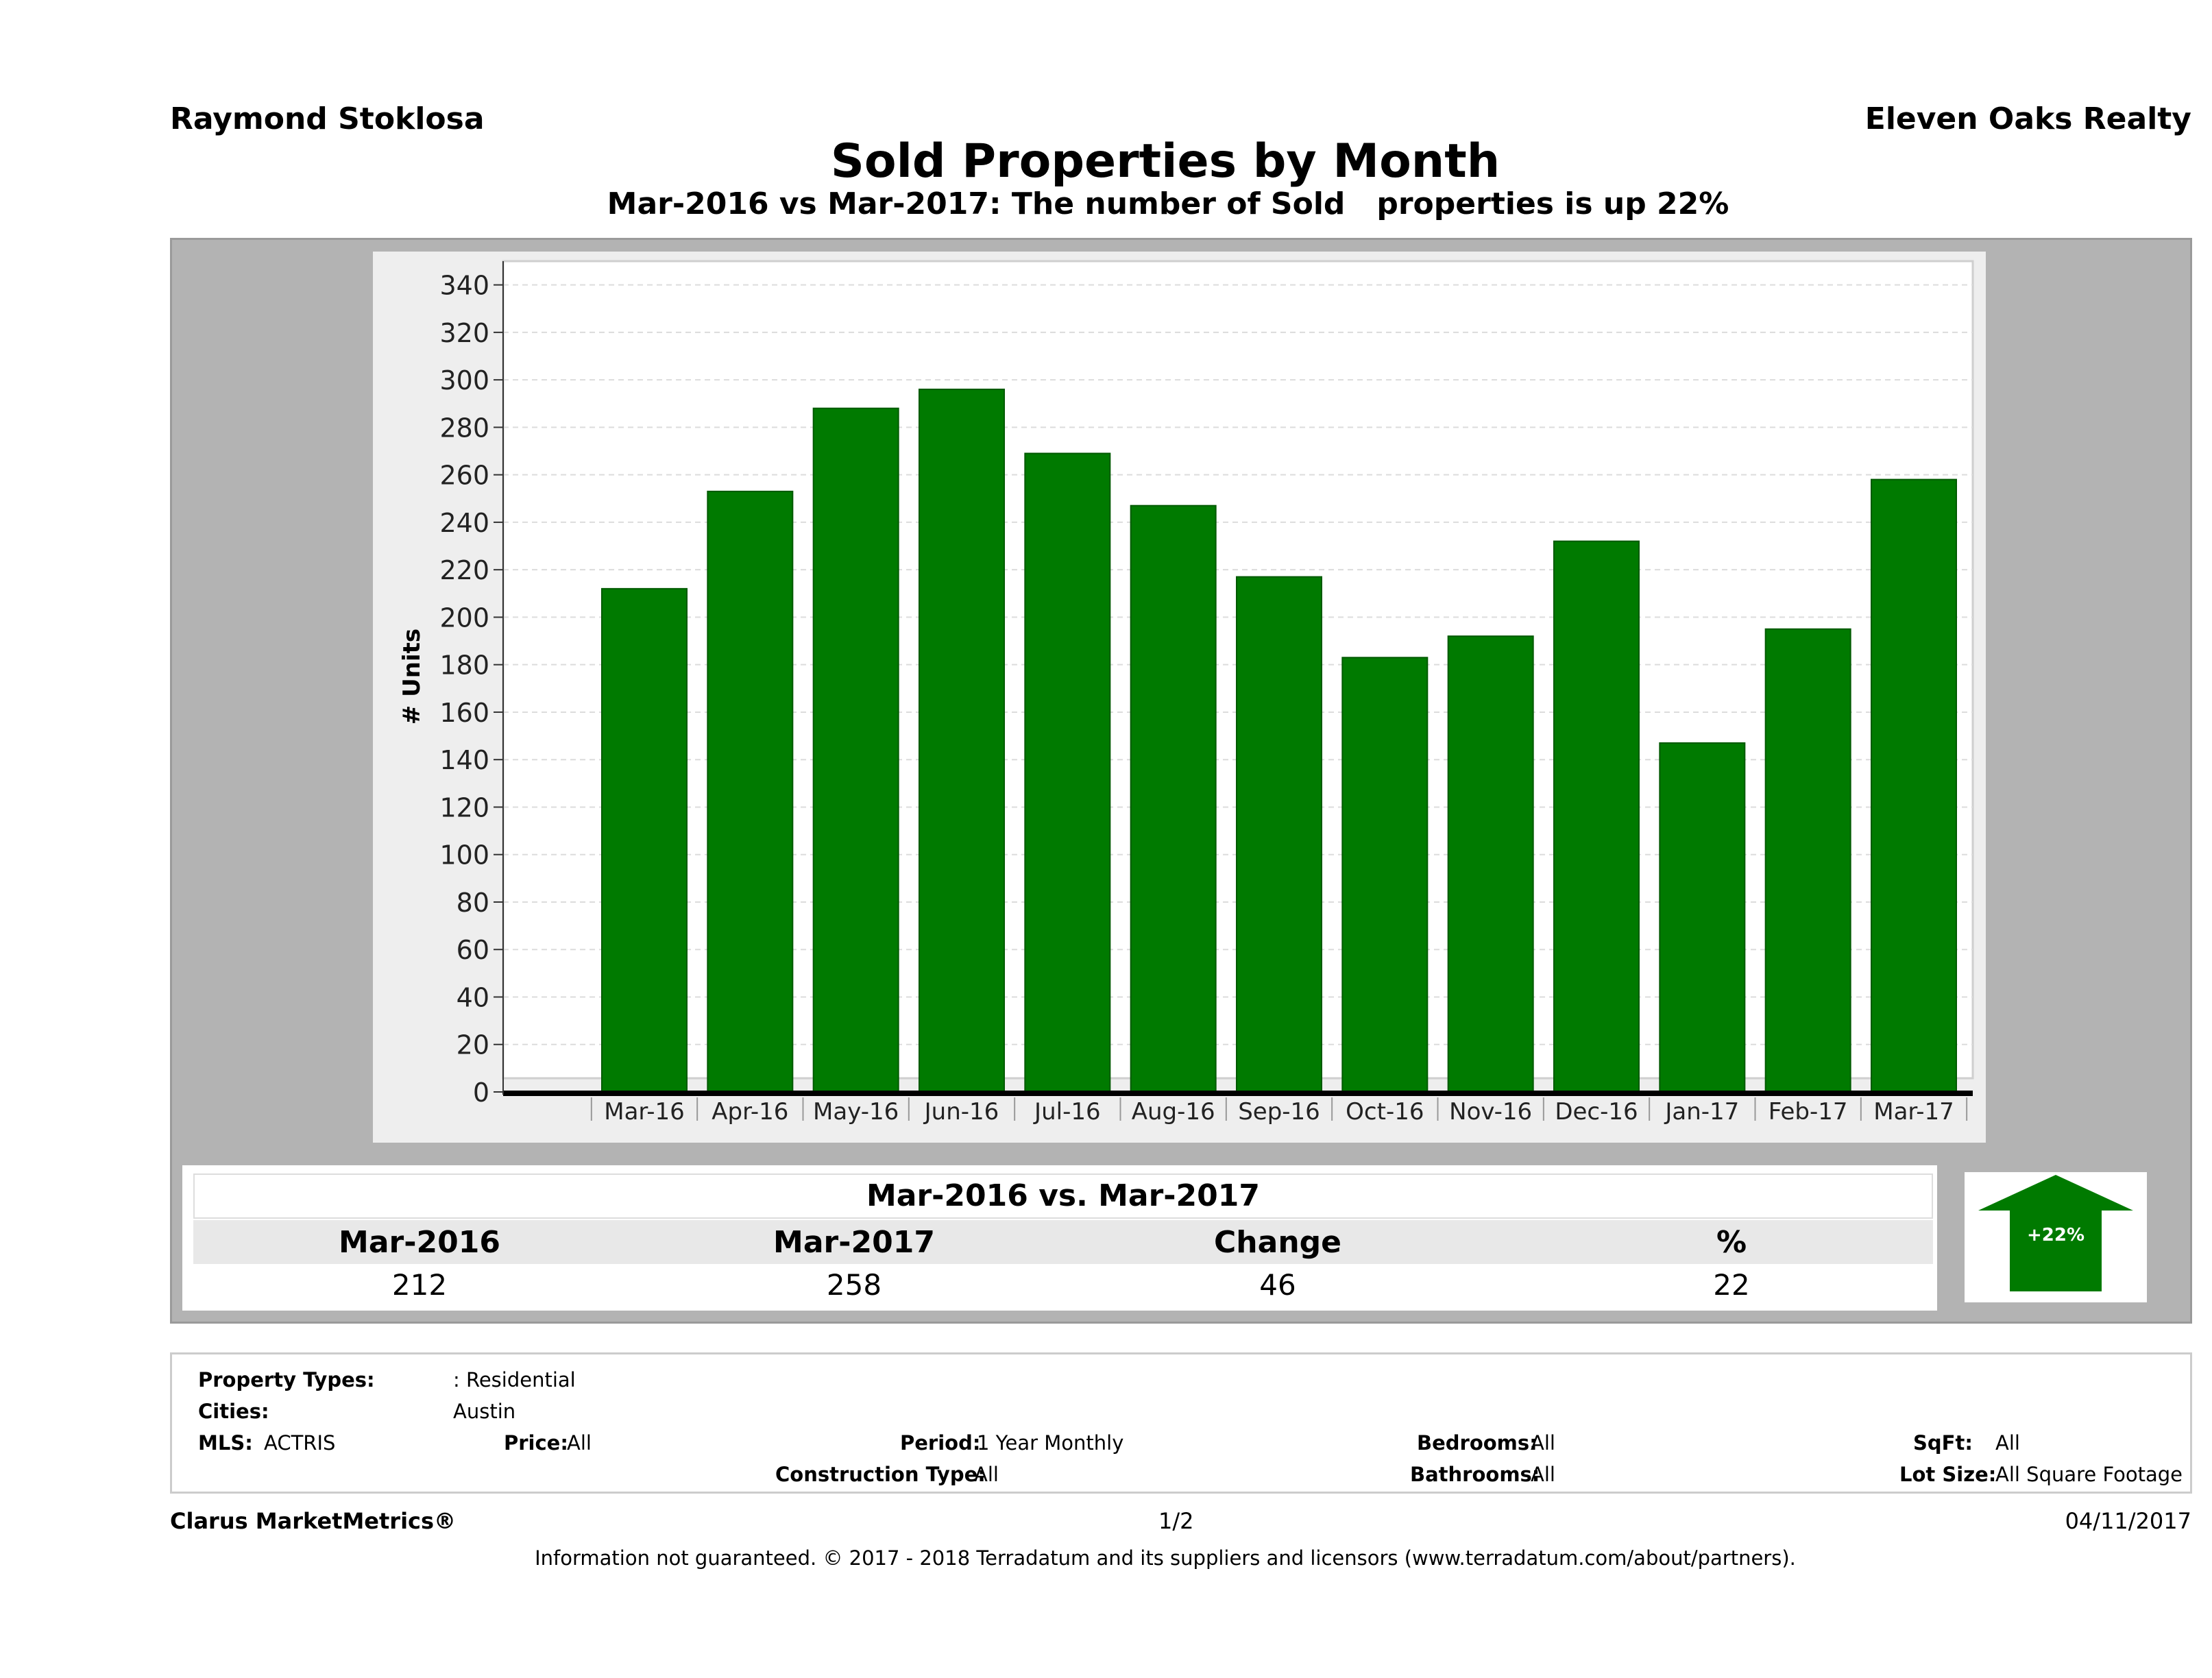 Image resolution: width=2212 pixels, height=1678 pixels. Describe the element at coordinates (420, 1242) in the screenshot. I see `header-mar-2016: Mar-2016` at that location.